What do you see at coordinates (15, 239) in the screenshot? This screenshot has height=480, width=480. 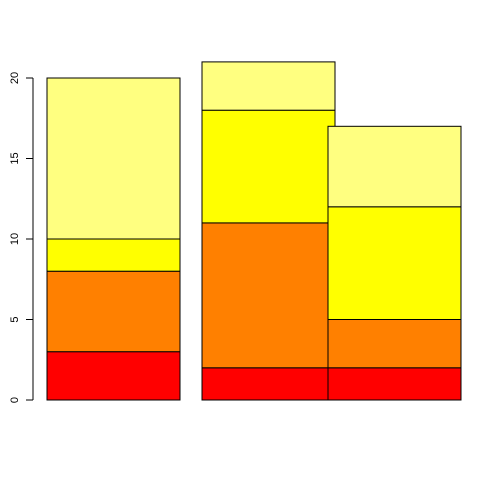 I see `y-tick-label-10: 10` at bounding box center [15, 239].